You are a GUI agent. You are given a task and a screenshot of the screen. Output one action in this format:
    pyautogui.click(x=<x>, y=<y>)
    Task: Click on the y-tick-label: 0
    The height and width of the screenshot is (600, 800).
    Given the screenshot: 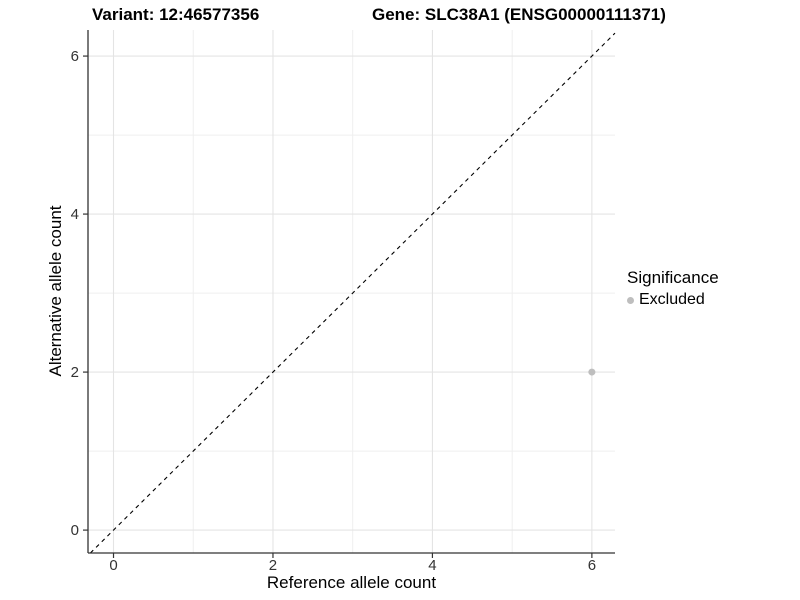 What is the action you would take?
    pyautogui.click(x=75, y=530)
    